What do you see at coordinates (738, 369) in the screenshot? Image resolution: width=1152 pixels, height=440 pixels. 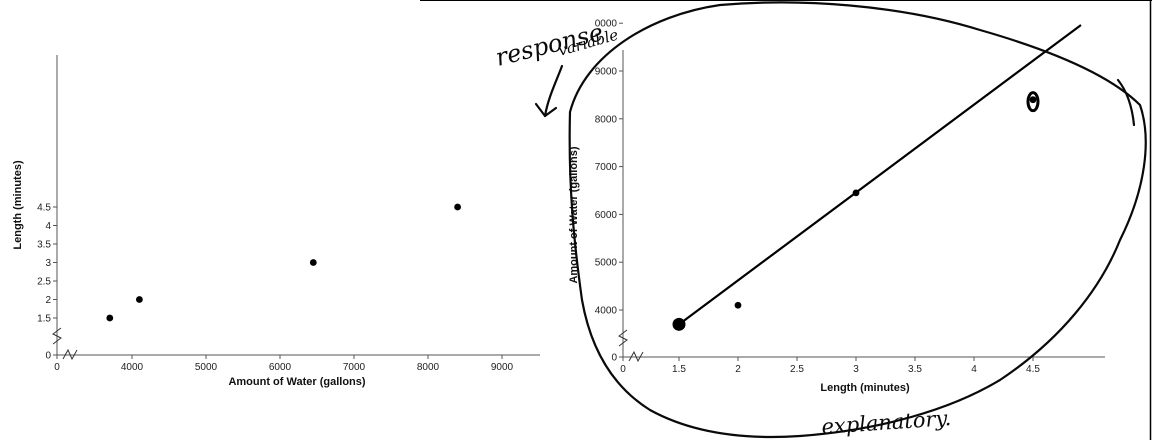 I see `x-tick-label: 2` at bounding box center [738, 369].